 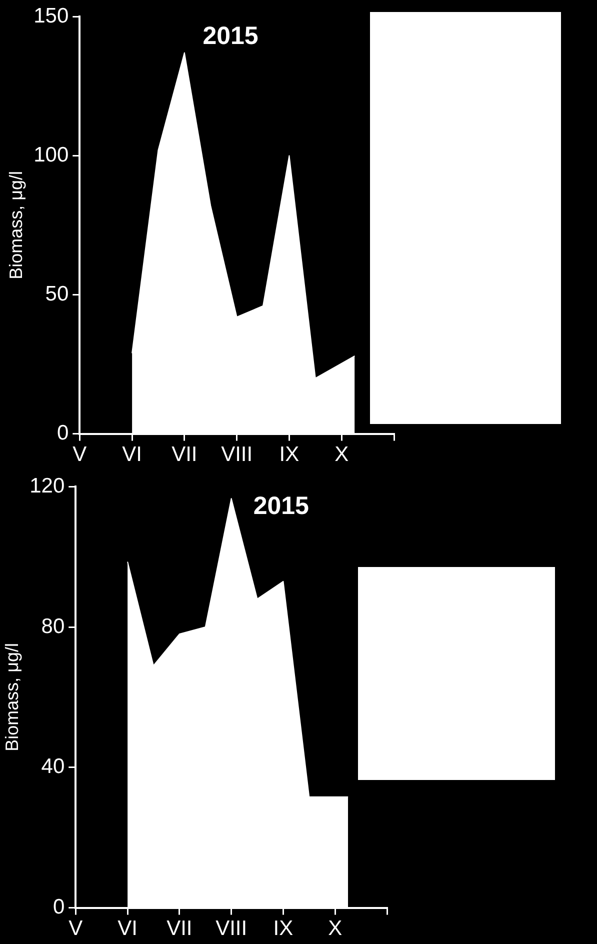 What do you see at coordinates (51, 154) in the screenshot?
I see `y-tick-label: 100` at bounding box center [51, 154].